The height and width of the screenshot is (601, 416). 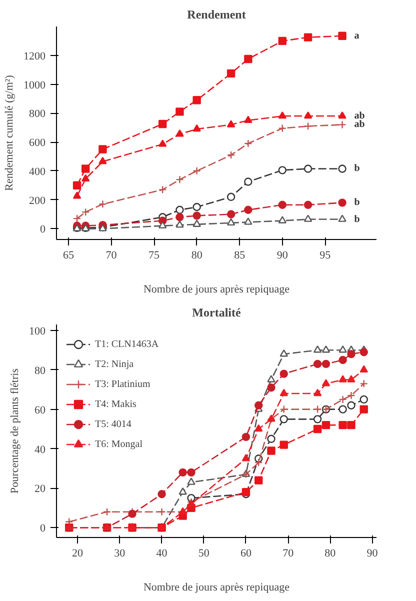 What do you see at coordinates (120, 554) in the screenshot?
I see `x-tick-label: 30` at bounding box center [120, 554].